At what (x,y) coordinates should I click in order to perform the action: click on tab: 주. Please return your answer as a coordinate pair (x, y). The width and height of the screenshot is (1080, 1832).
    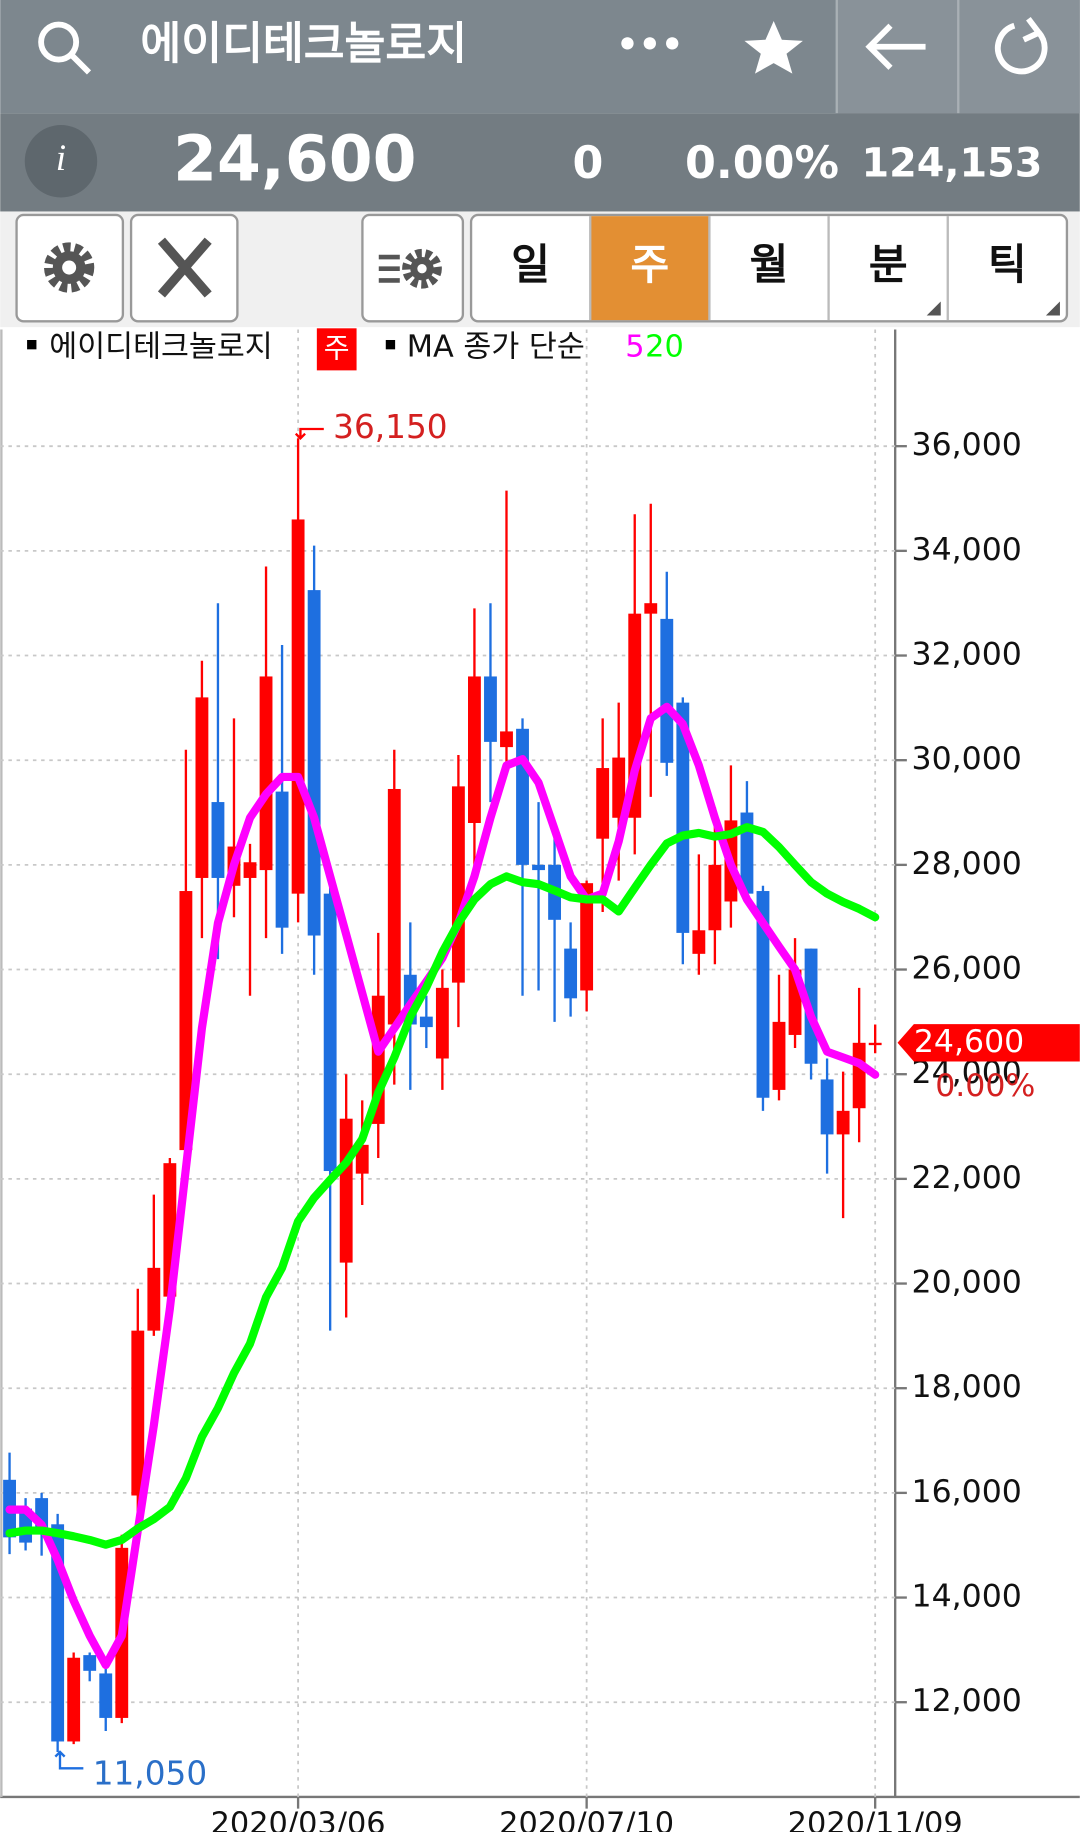
    Looking at the image, I should click on (649, 264).